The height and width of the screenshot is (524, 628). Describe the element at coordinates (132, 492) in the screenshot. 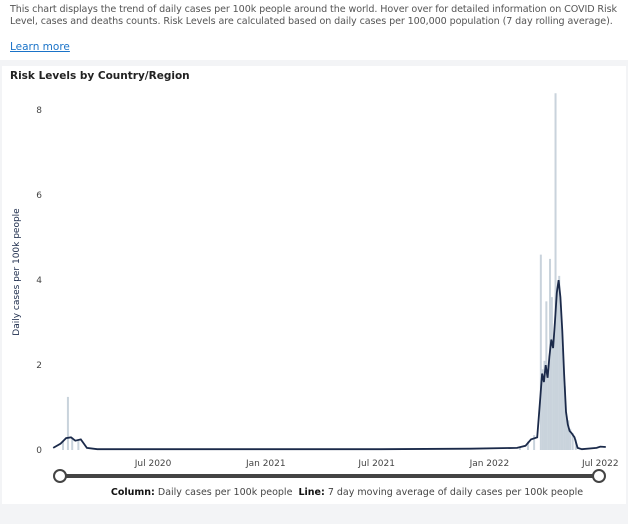

I see `legend-column-label: Column:` at that location.